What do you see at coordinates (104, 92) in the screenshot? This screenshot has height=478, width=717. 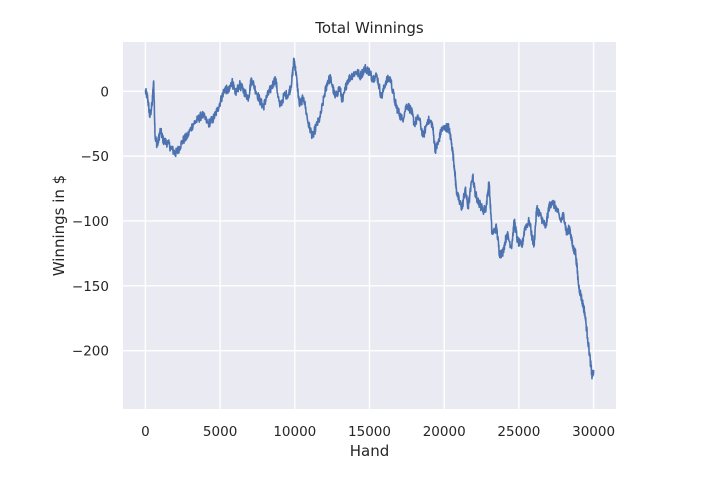 I see `y-tick-label: 0` at bounding box center [104, 92].